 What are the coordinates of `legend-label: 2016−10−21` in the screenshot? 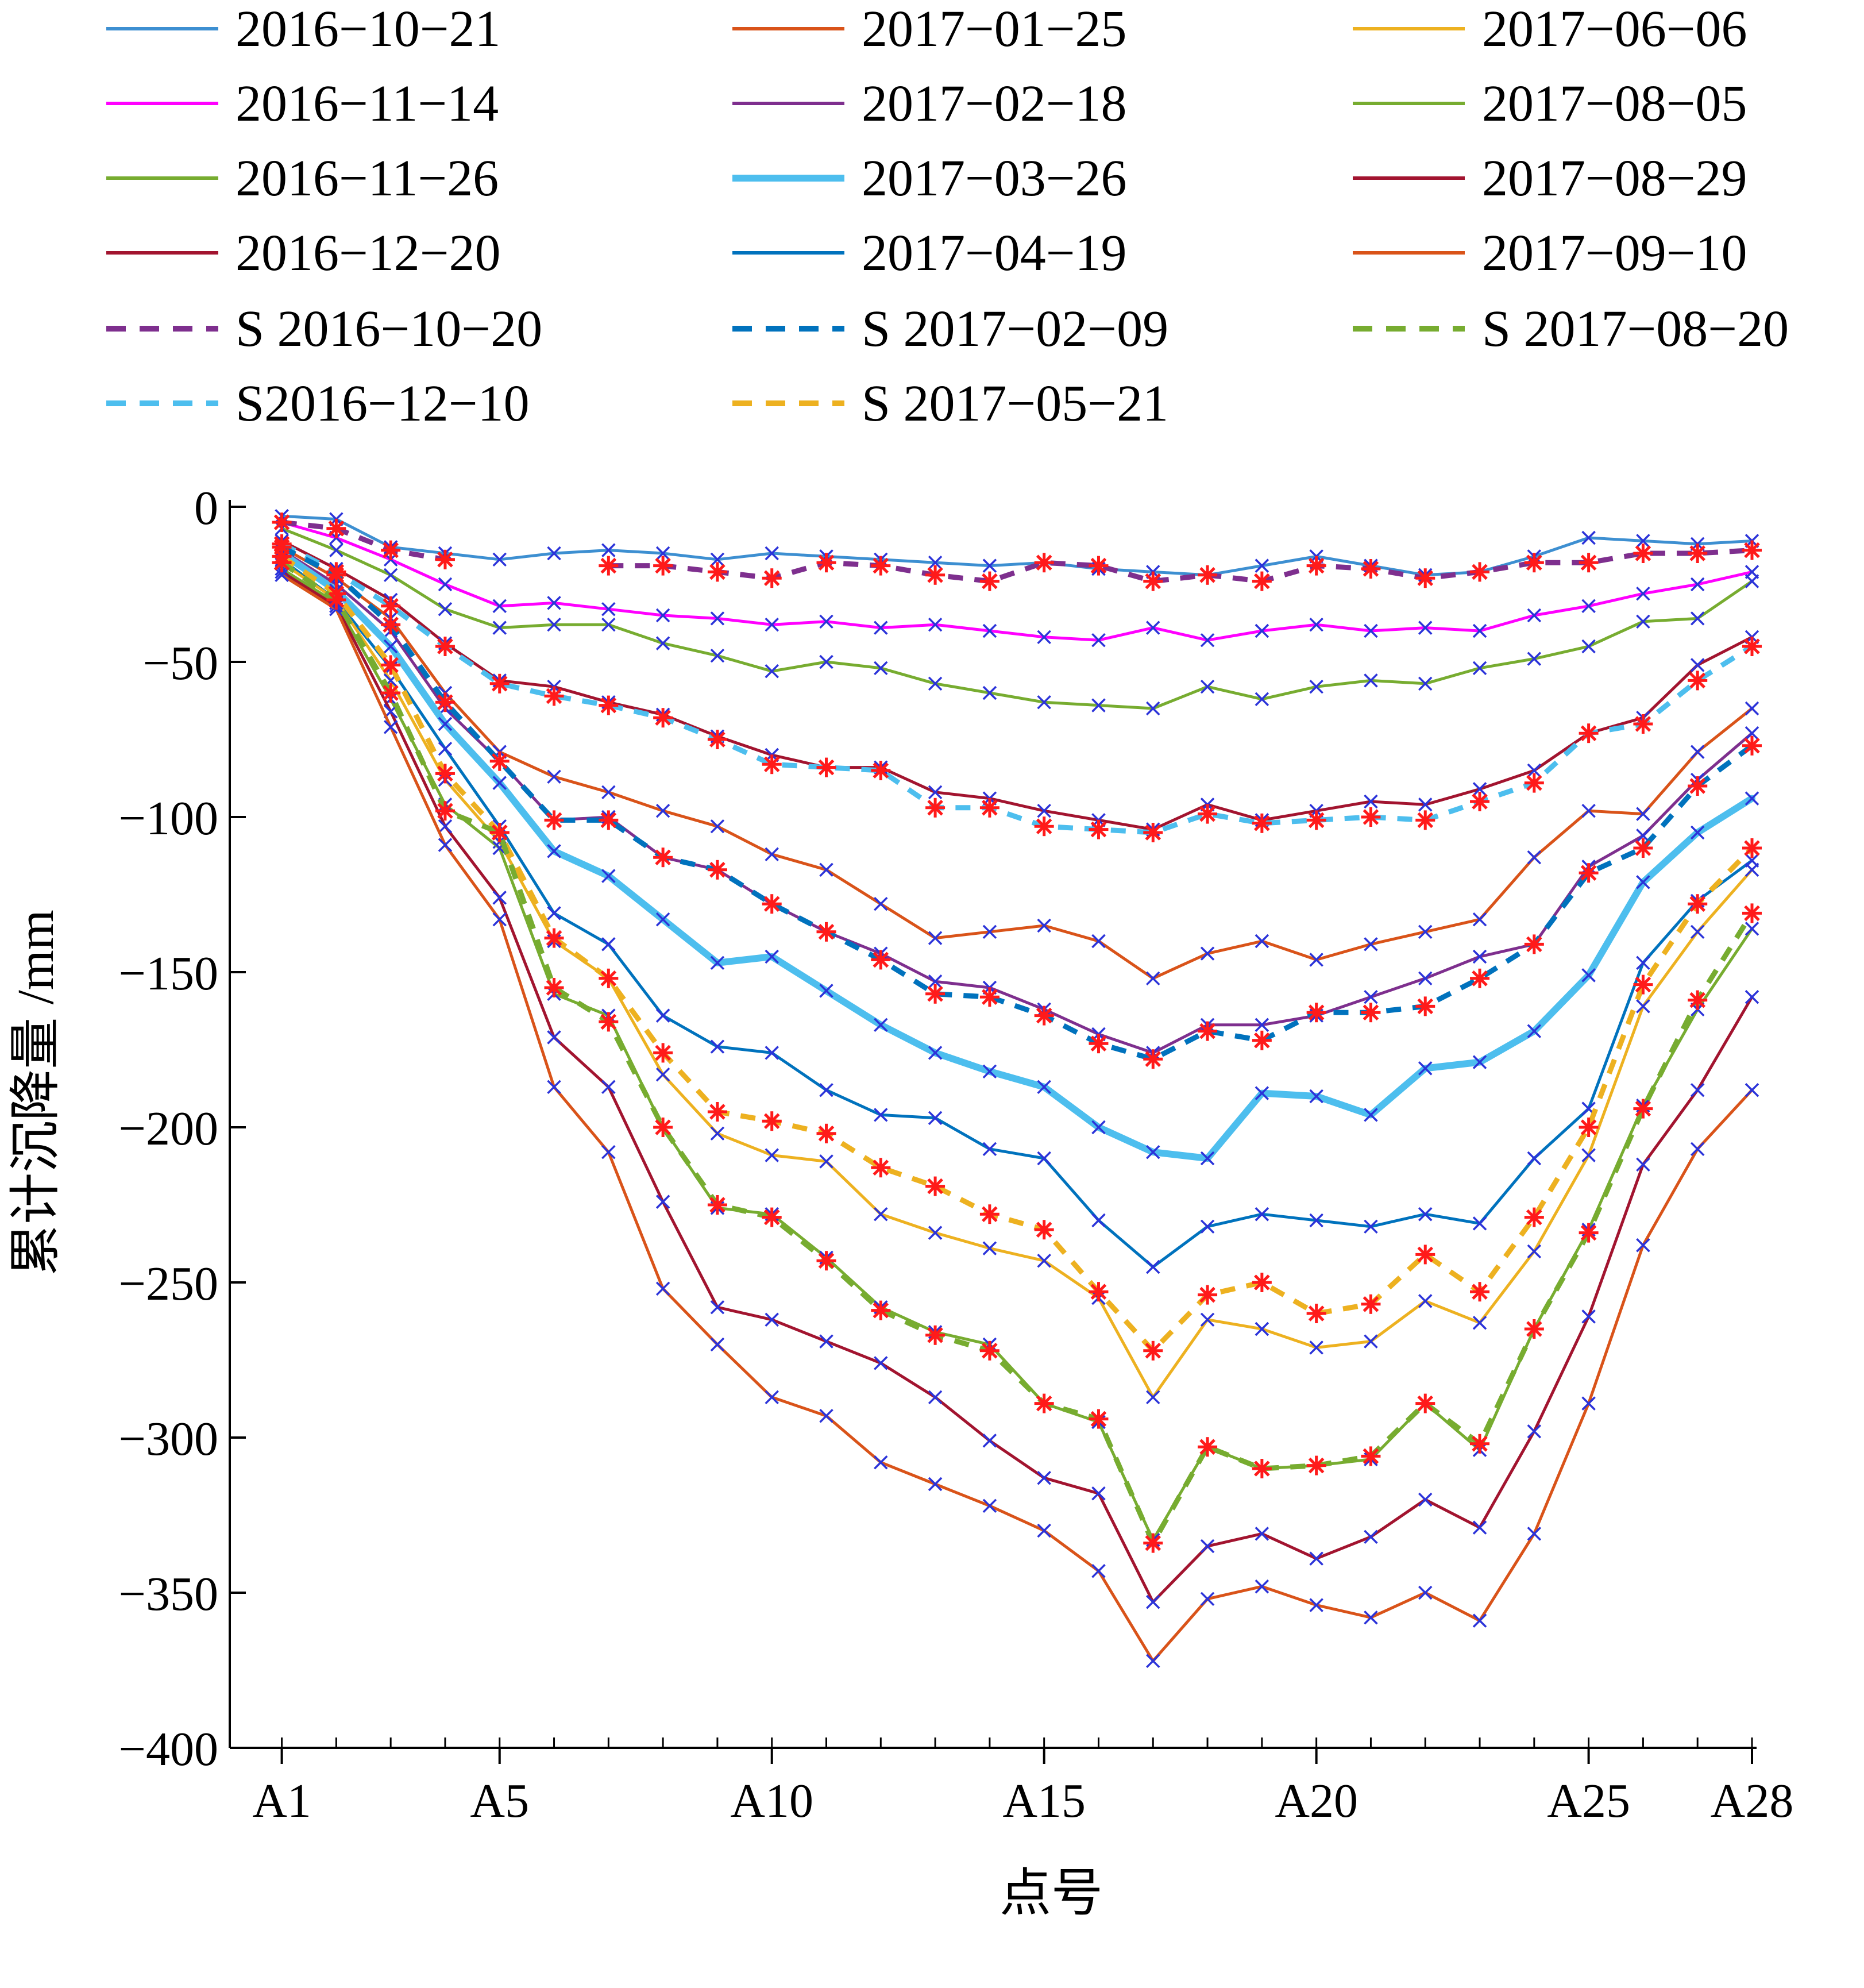 It's located at (368, 29).